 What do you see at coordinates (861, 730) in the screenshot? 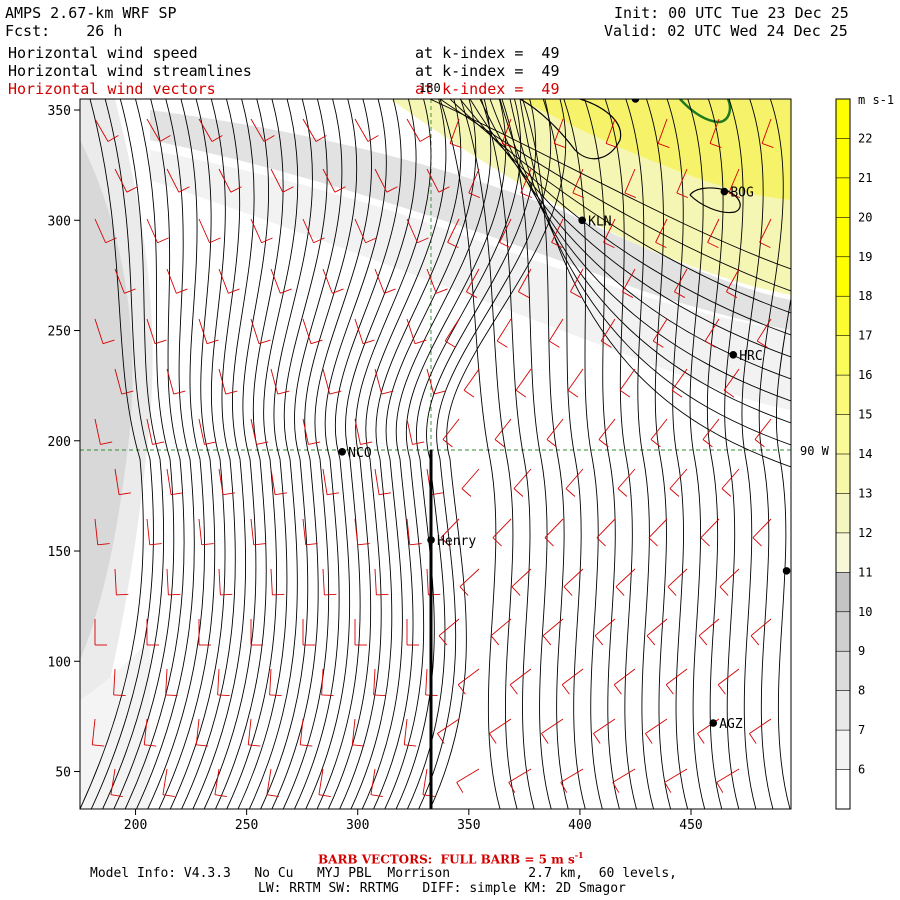
I see `colorbar-label: 7` at bounding box center [861, 730].